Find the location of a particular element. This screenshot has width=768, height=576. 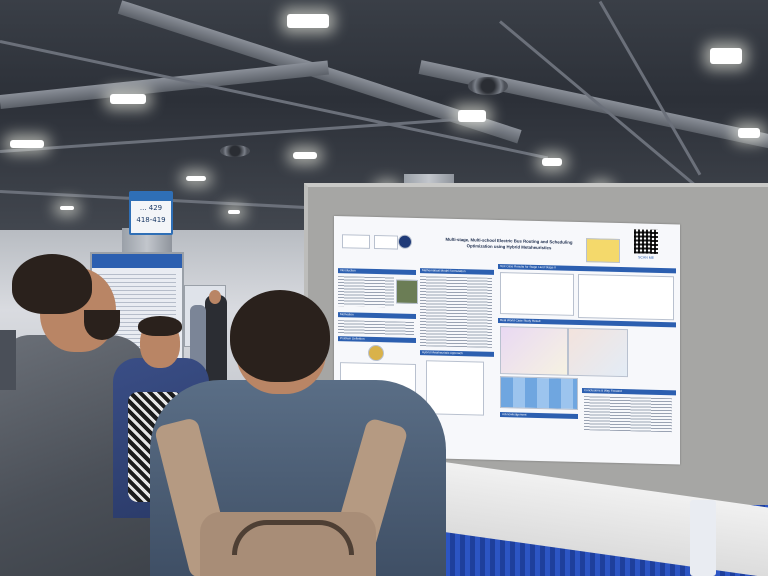

distant-person-head is located at coordinates (215, 297).